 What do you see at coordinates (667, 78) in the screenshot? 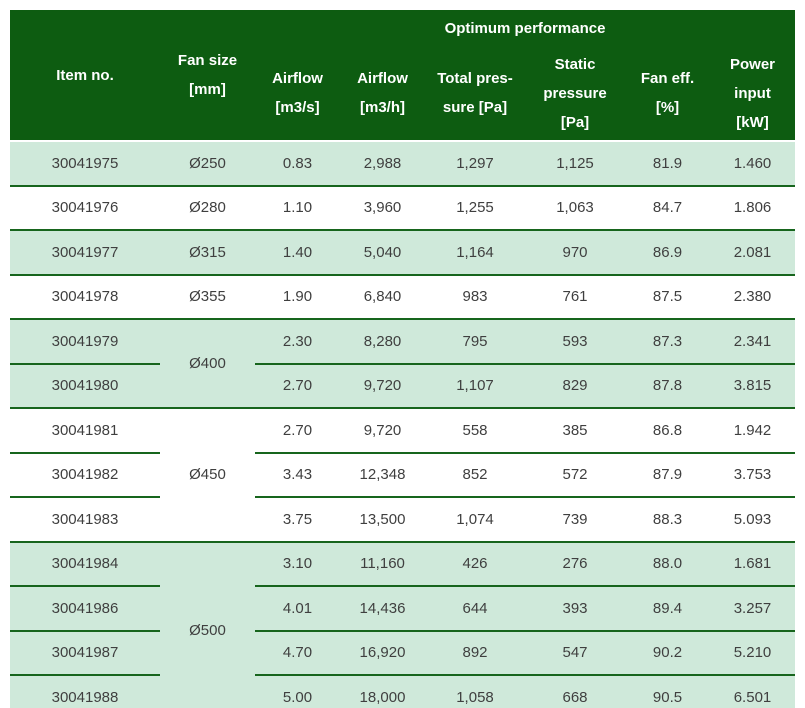
I see `header-label-line: Fan eff.` at bounding box center [667, 78].